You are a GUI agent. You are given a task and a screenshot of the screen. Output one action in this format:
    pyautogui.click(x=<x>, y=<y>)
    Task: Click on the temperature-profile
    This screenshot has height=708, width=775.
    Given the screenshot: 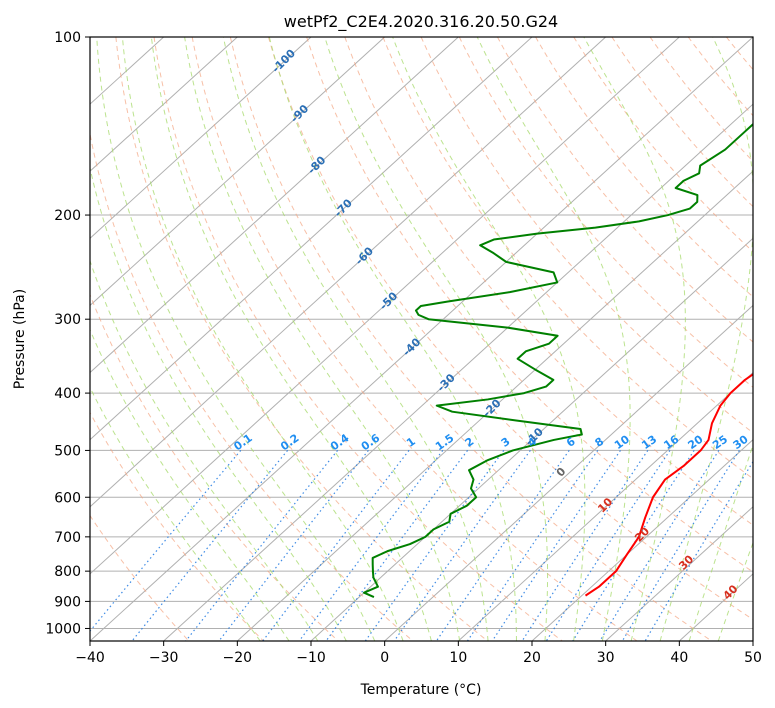 What is the action you would take?
    pyautogui.click(x=668, y=485)
    